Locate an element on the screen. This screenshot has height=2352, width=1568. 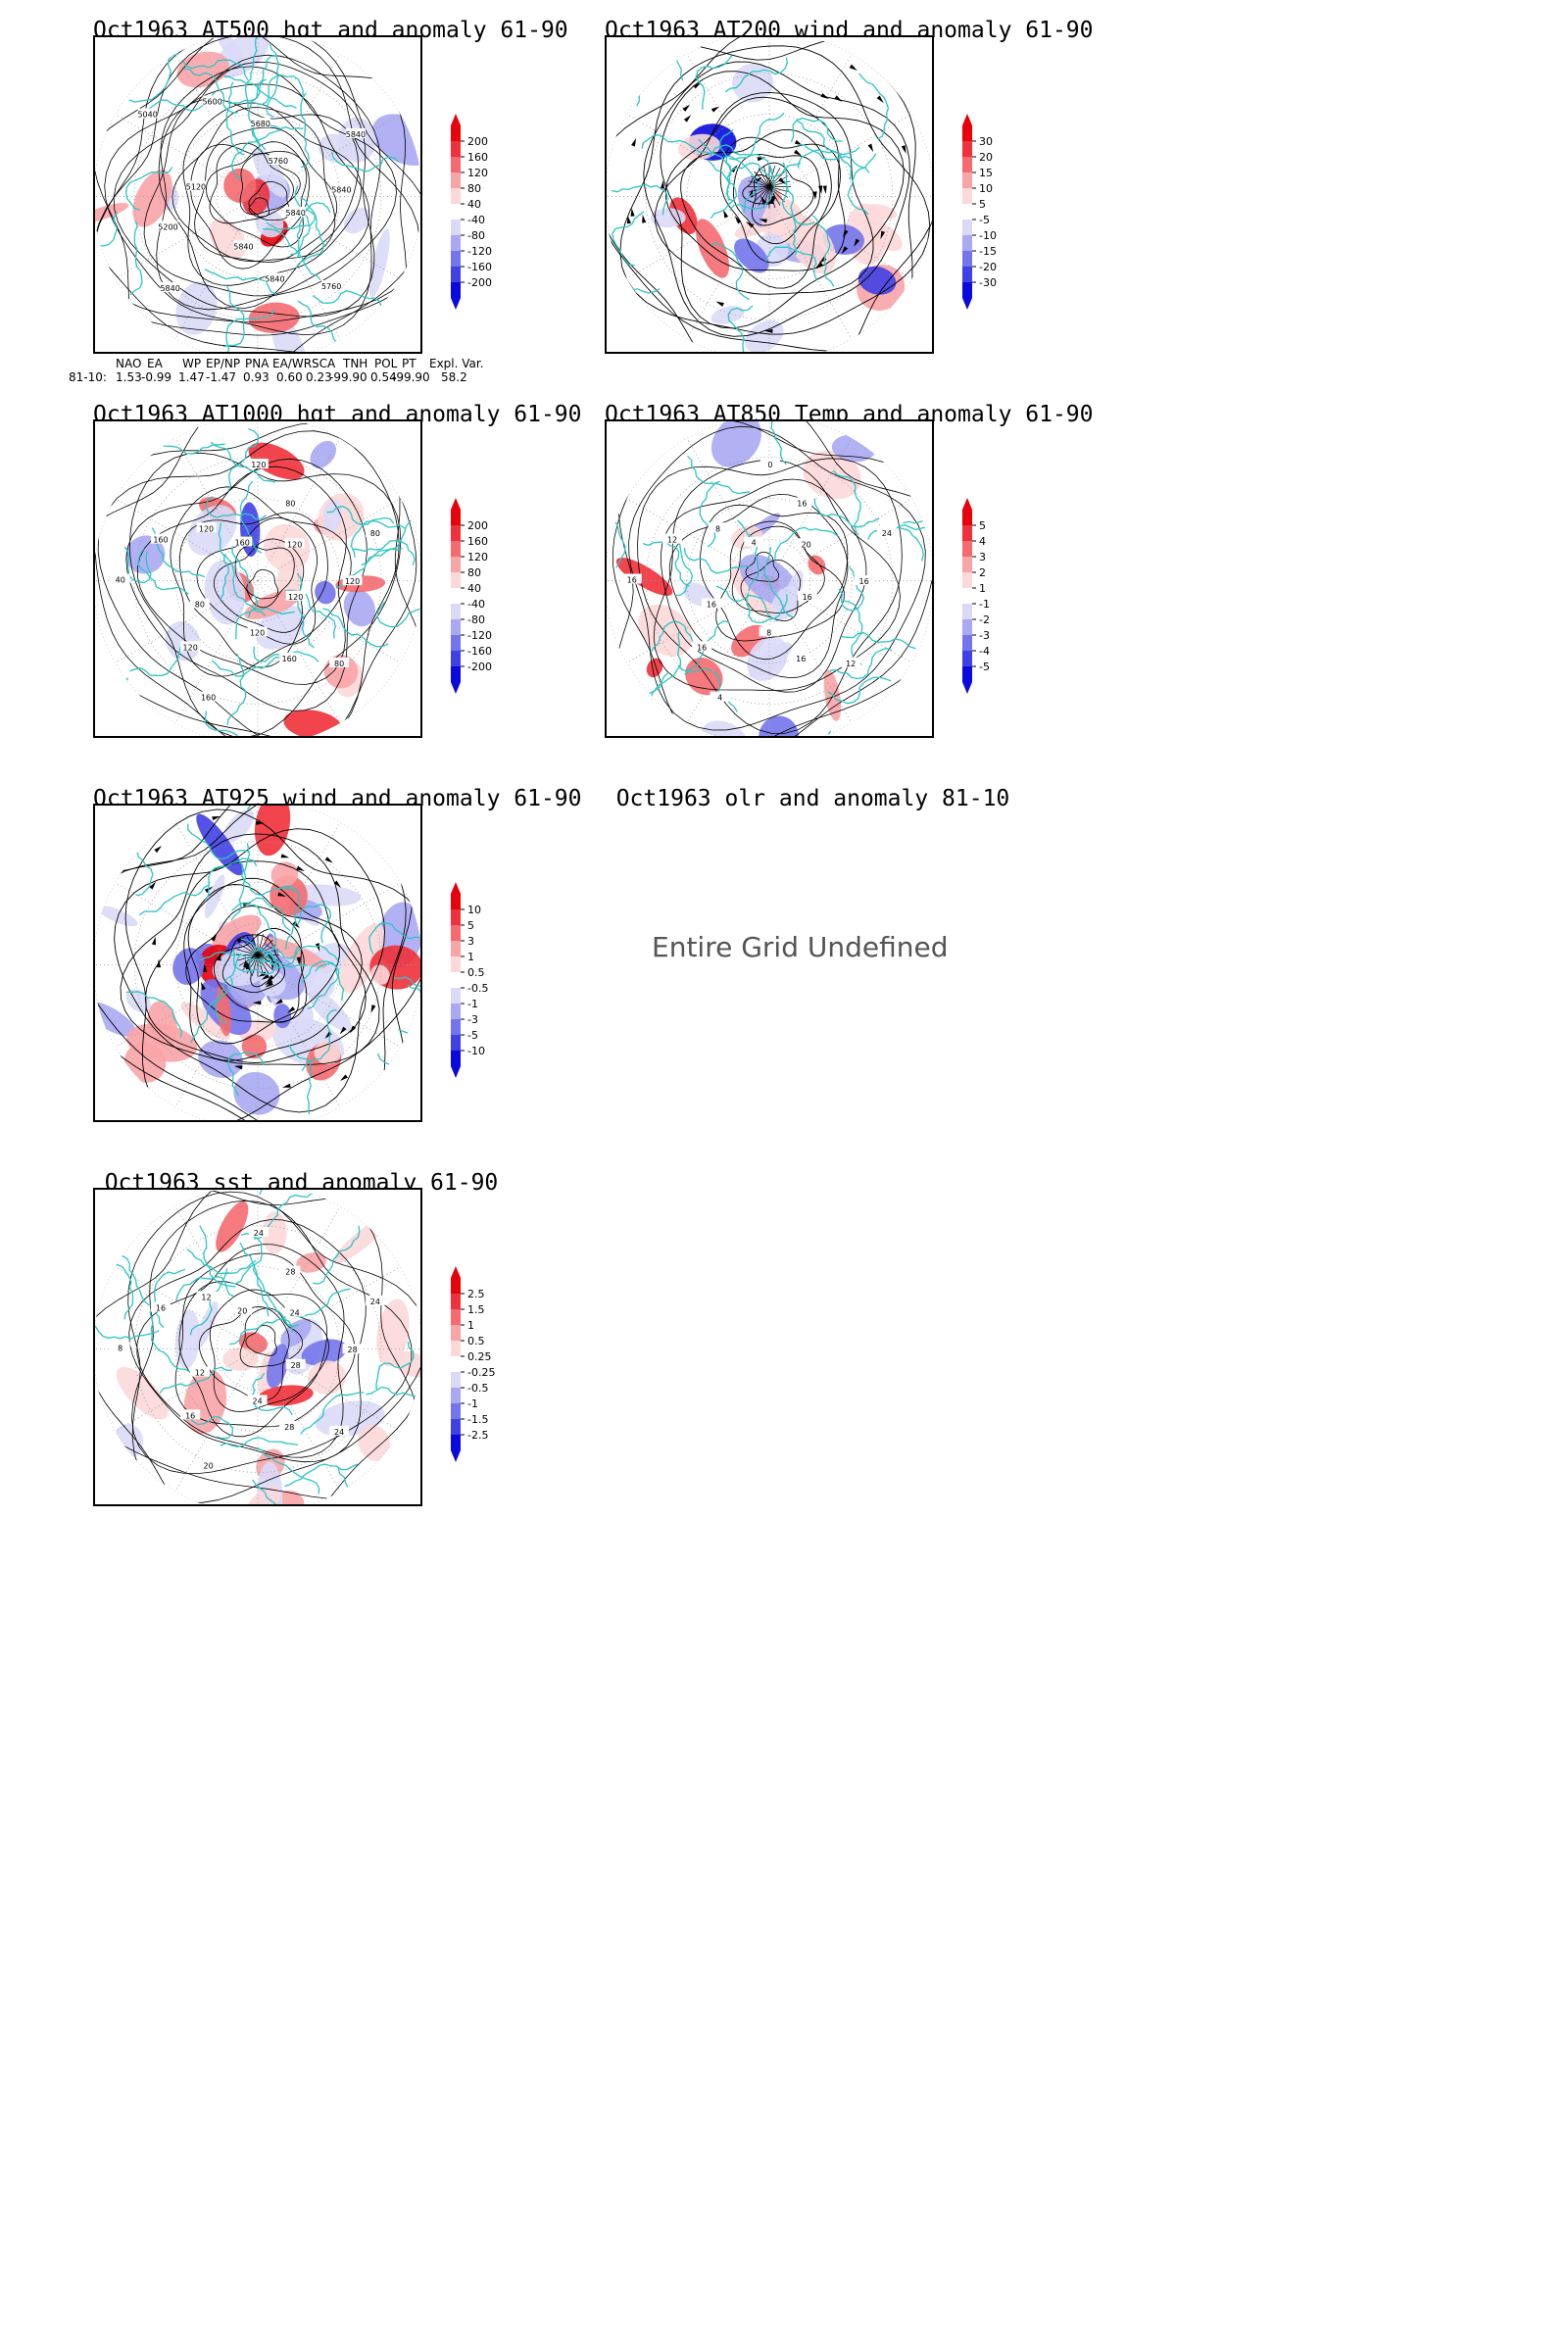
map-graphic: 16 12 16 8 4 16 16 16 12 8 4 0 16 20 24 16 is located at coordinates (769, 578).